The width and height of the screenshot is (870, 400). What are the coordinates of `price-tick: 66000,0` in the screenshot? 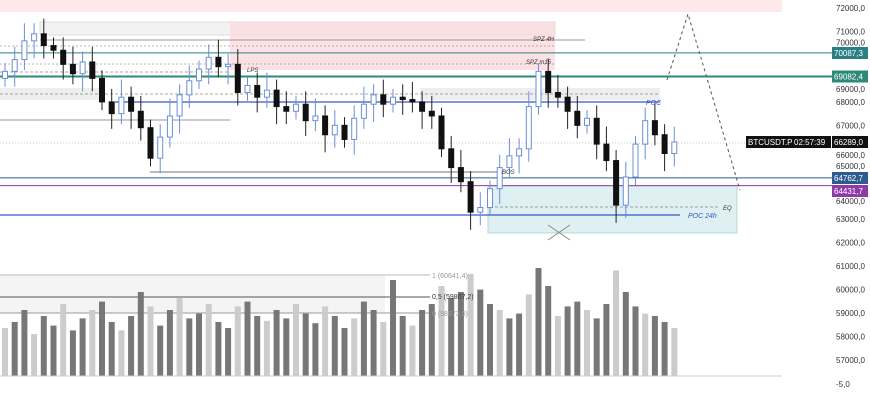 It's located at (850, 155).